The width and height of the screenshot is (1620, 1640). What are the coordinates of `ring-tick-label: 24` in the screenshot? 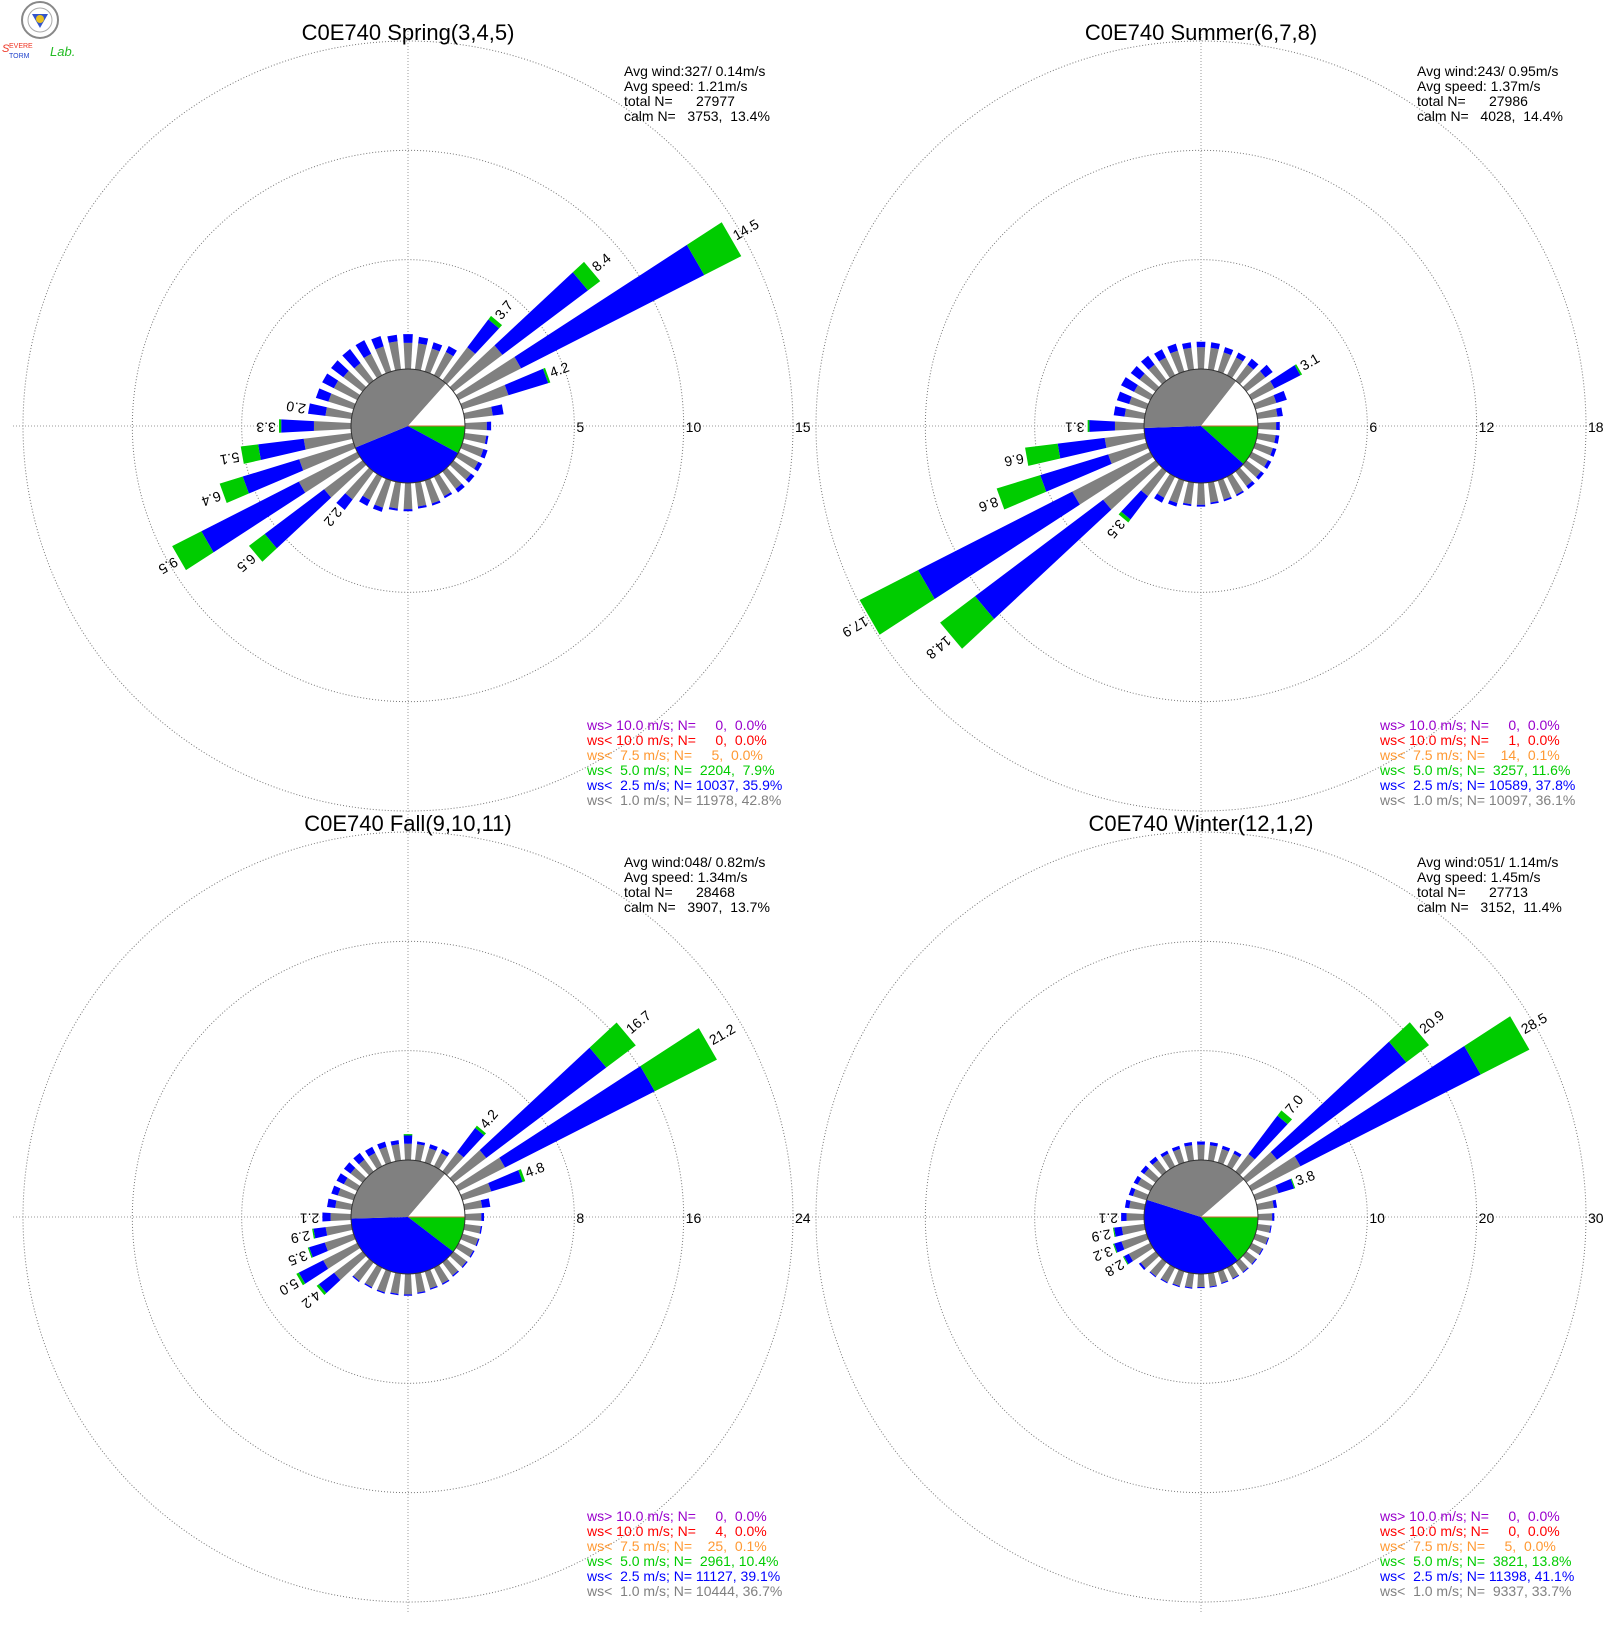 It's located at (803, 1218).